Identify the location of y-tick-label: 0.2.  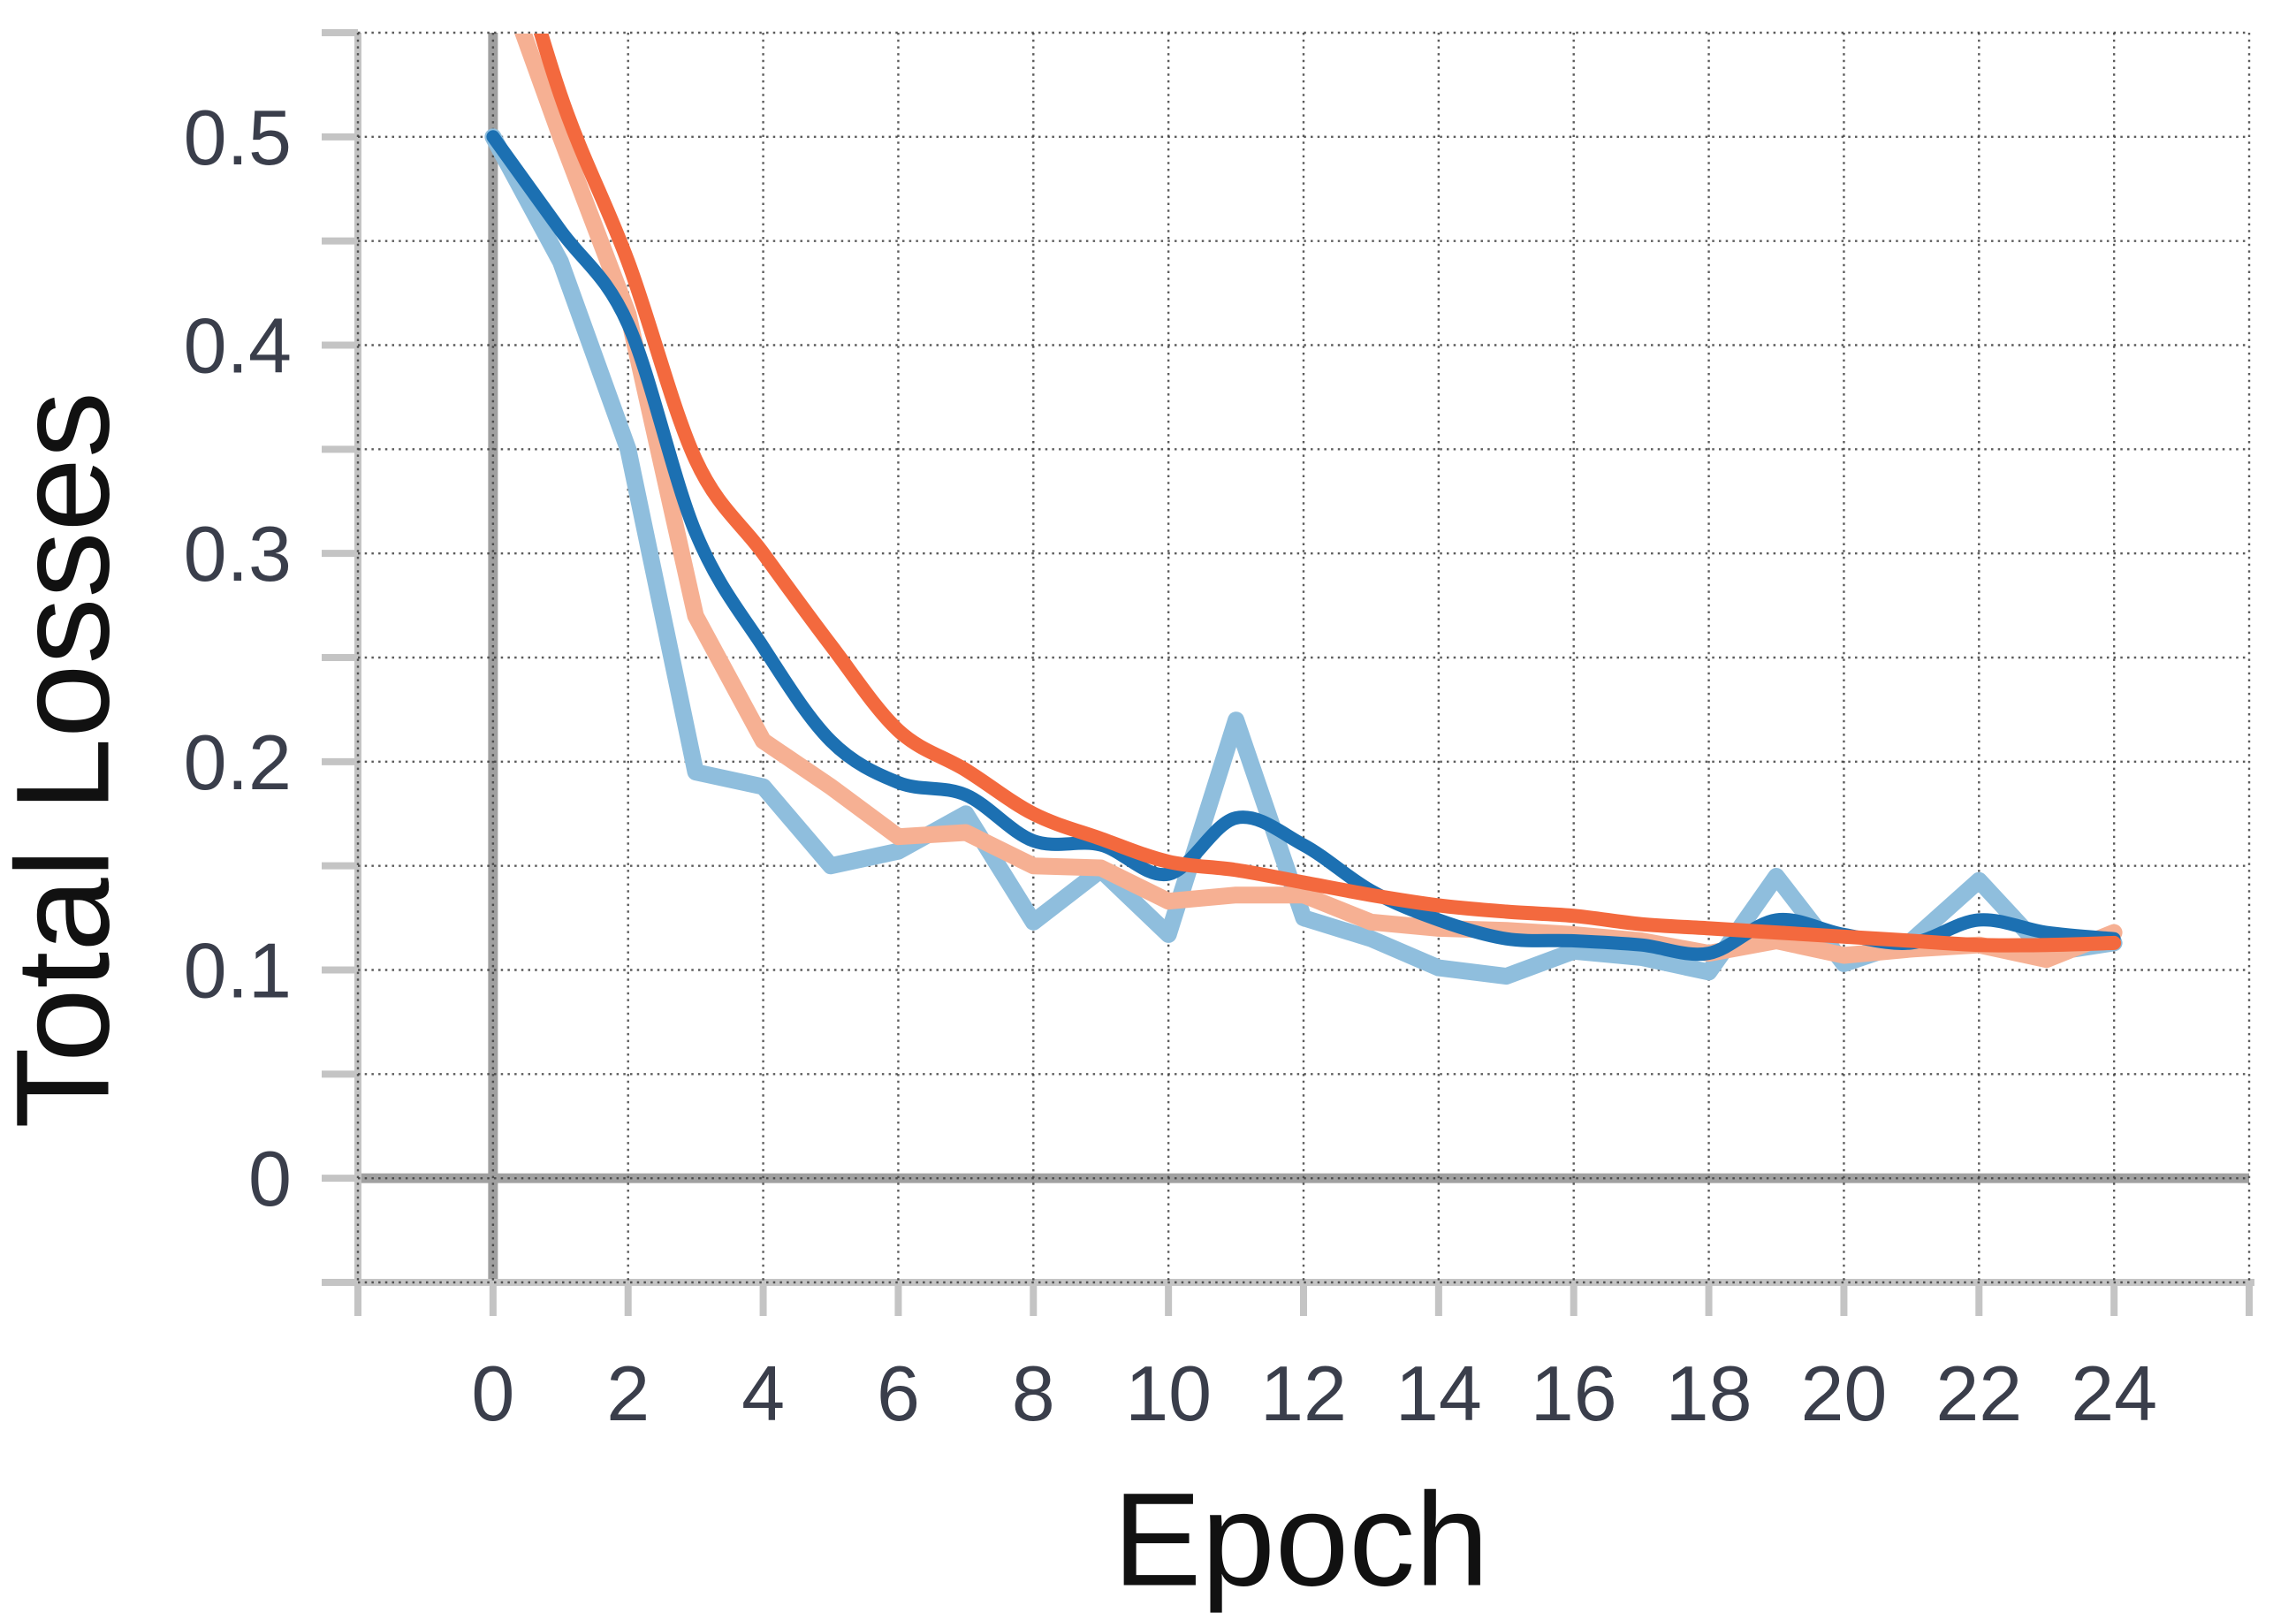
(238, 763).